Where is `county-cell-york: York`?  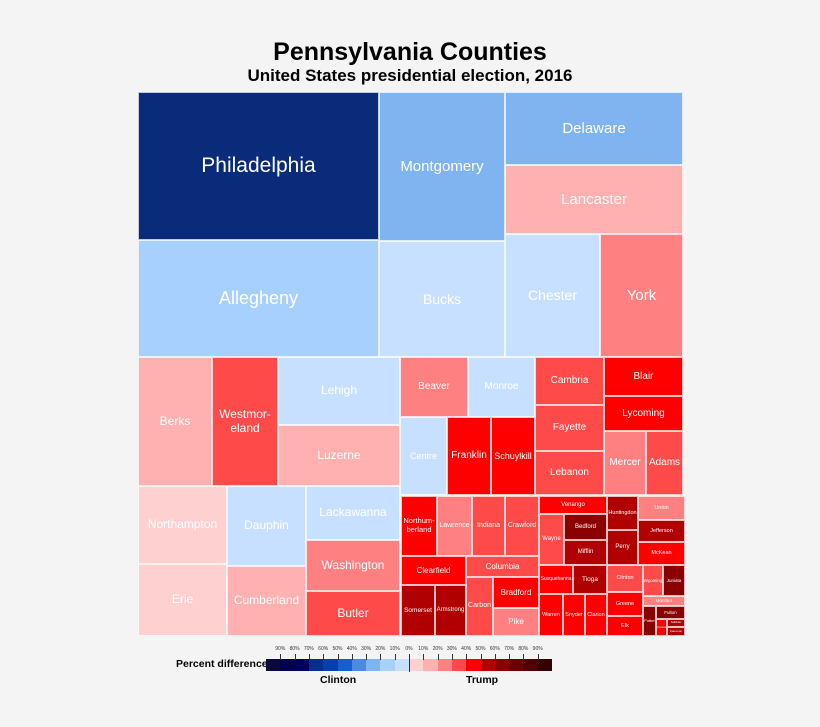 county-cell-york: York is located at coordinates (641, 295).